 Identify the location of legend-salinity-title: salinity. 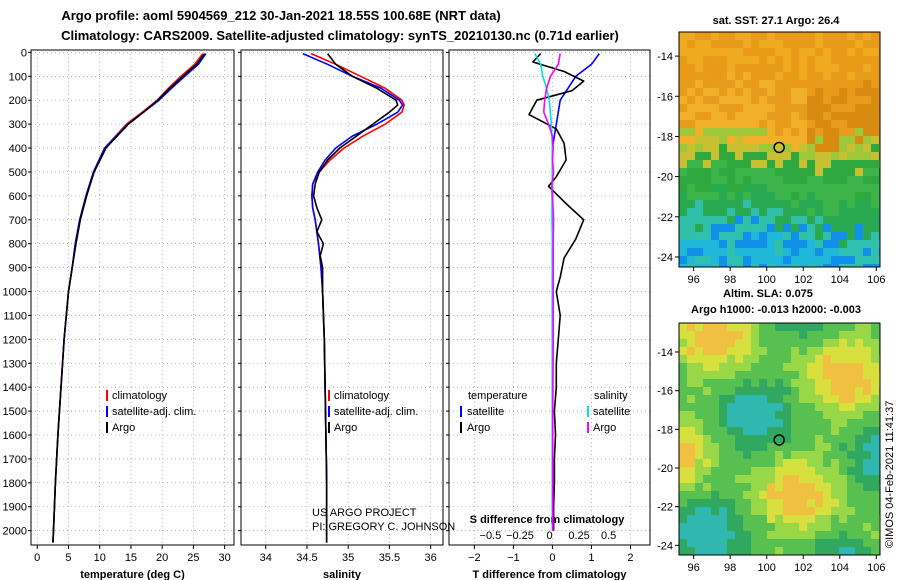
(611, 396).